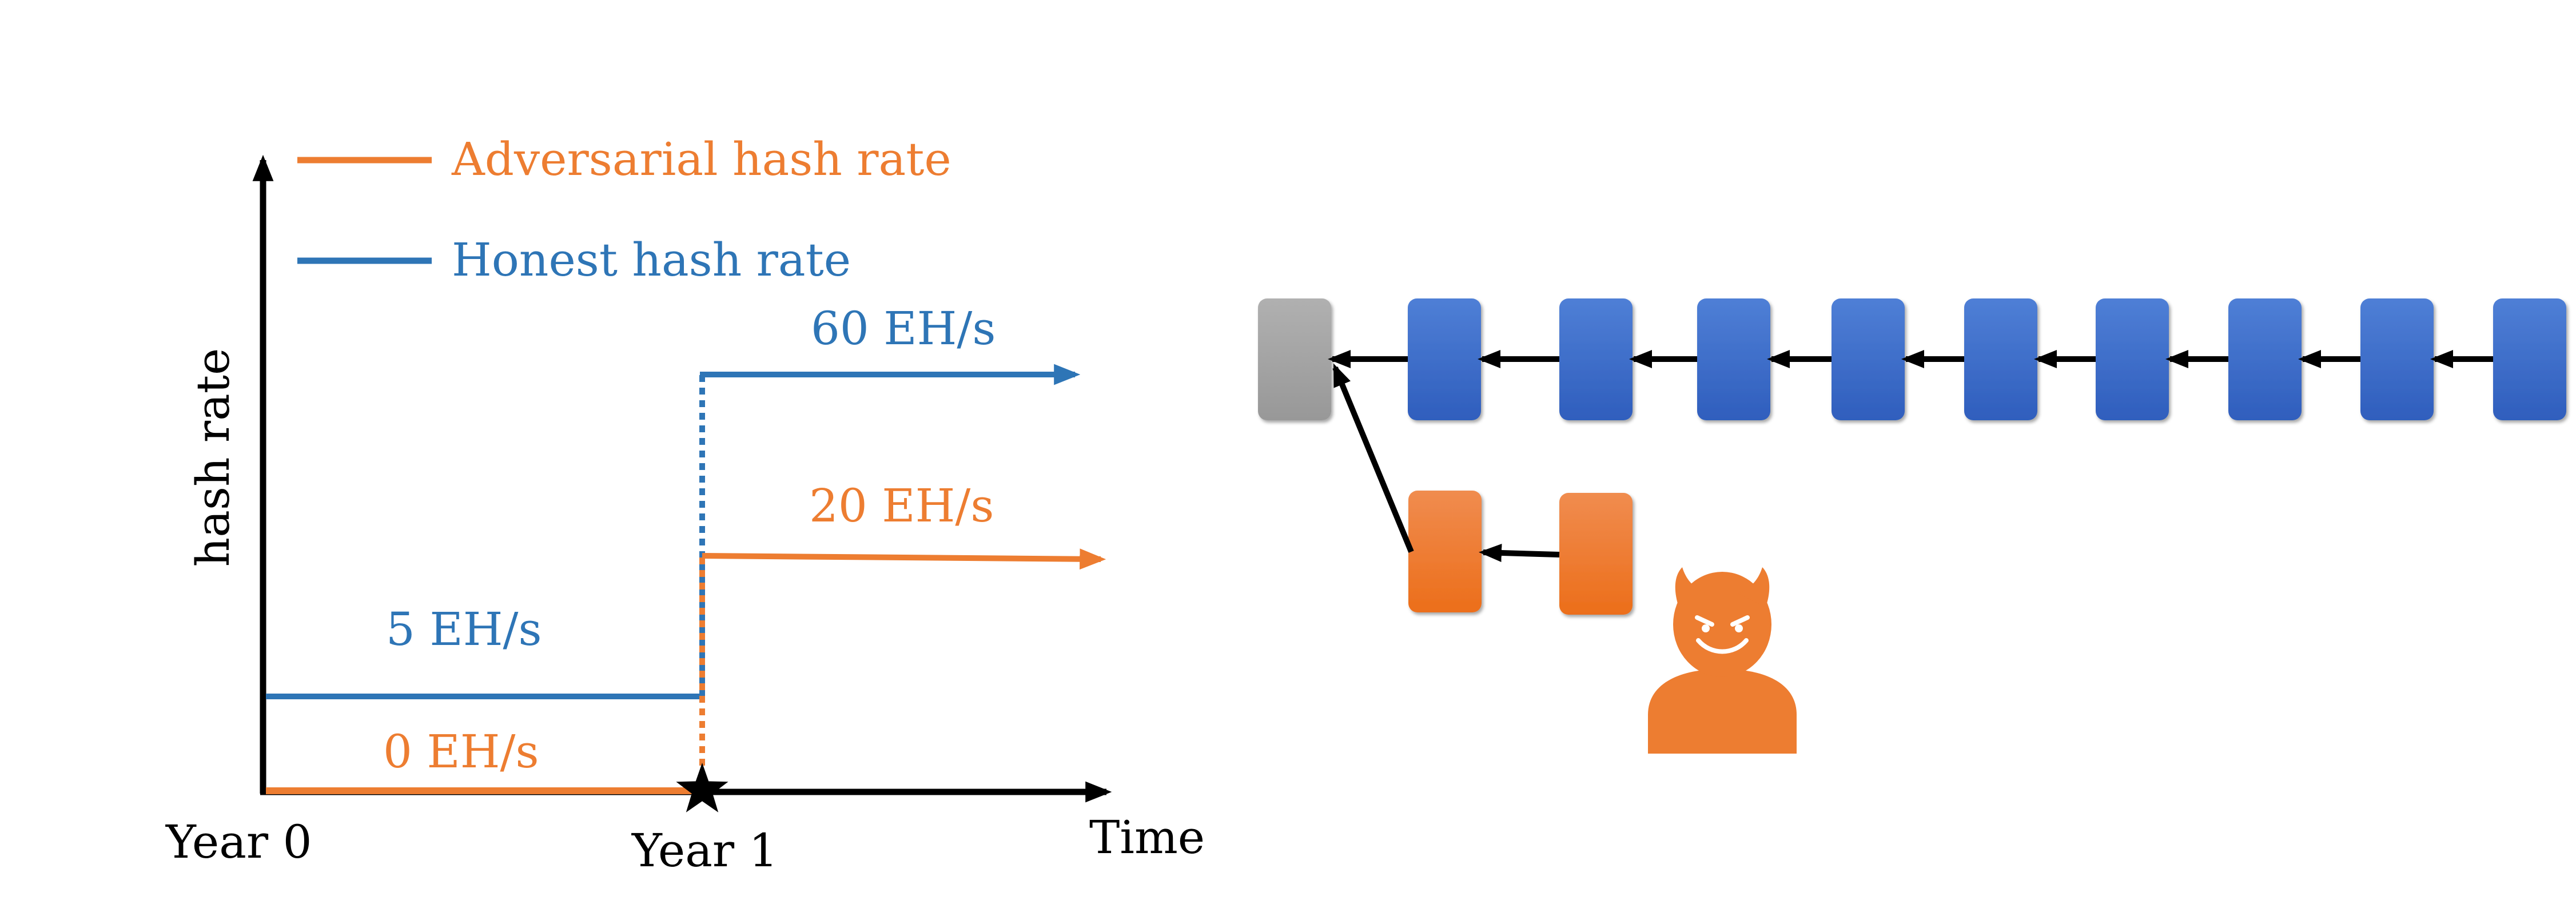 This screenshot has width=2576, height=920. I want to click on genesis-block, so click(1294, 359).